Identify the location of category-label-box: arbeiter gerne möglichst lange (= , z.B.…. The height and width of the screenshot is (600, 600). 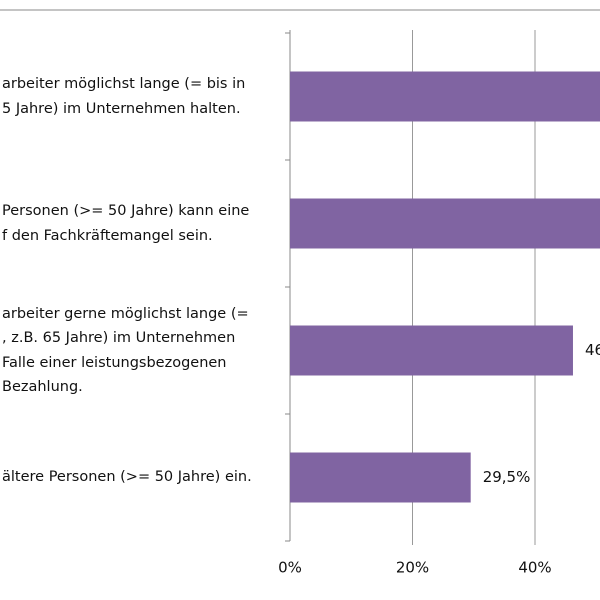
(125, 350).